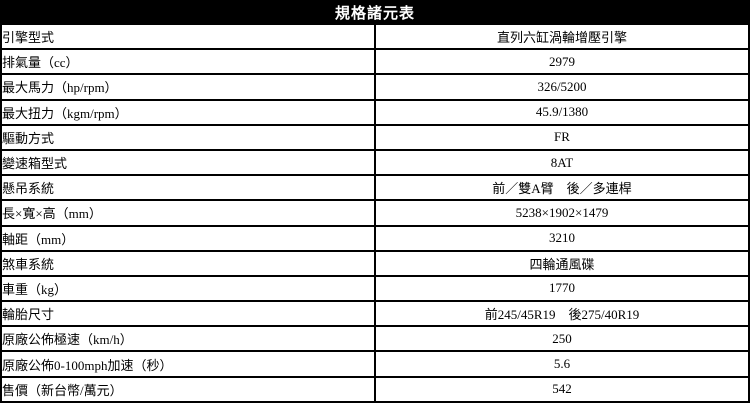 This screenshot has height=403, width=750. I want to click on spec-label: 原廠公佈極速（km/h）, so click(188, 339).